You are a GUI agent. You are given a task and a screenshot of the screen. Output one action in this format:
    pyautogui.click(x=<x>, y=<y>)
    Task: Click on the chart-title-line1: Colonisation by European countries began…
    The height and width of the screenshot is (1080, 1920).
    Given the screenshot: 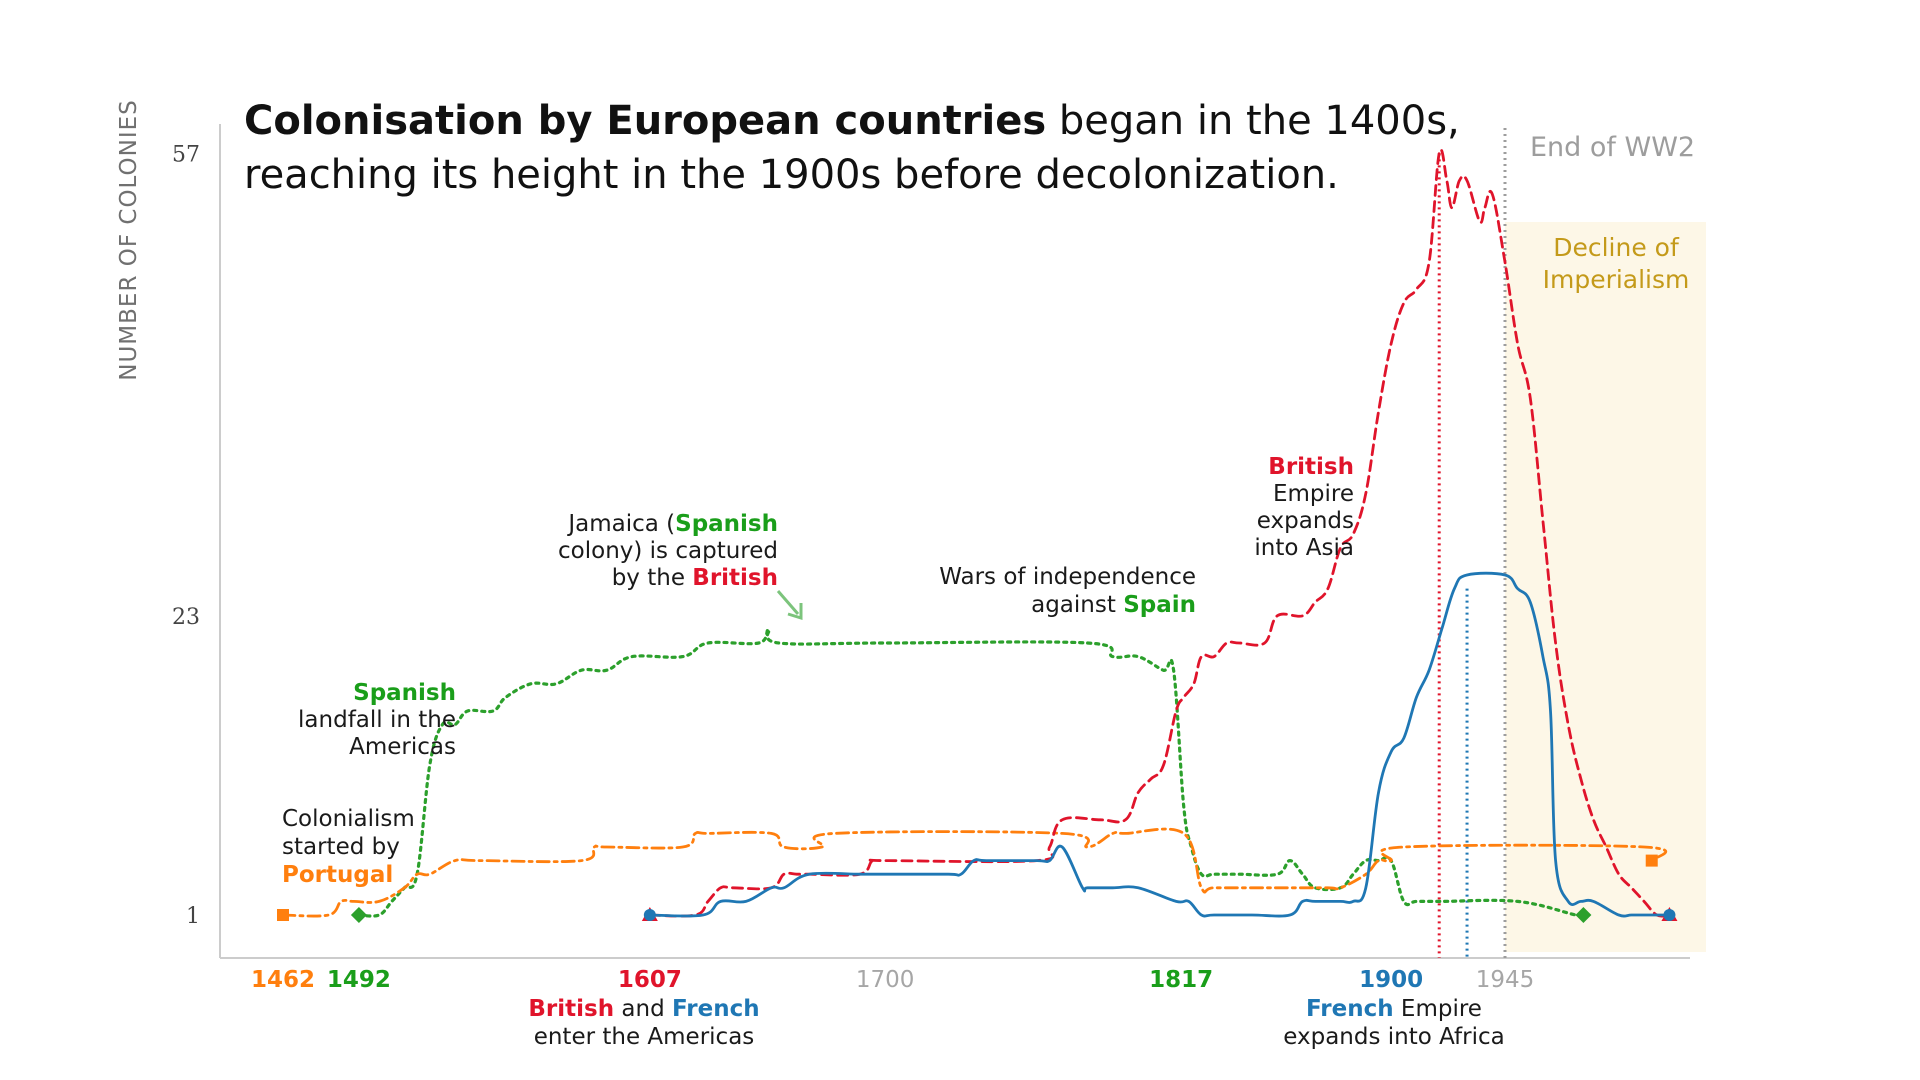 What is the action you would take?
    pyautogui.click(x=852, y=121)
    